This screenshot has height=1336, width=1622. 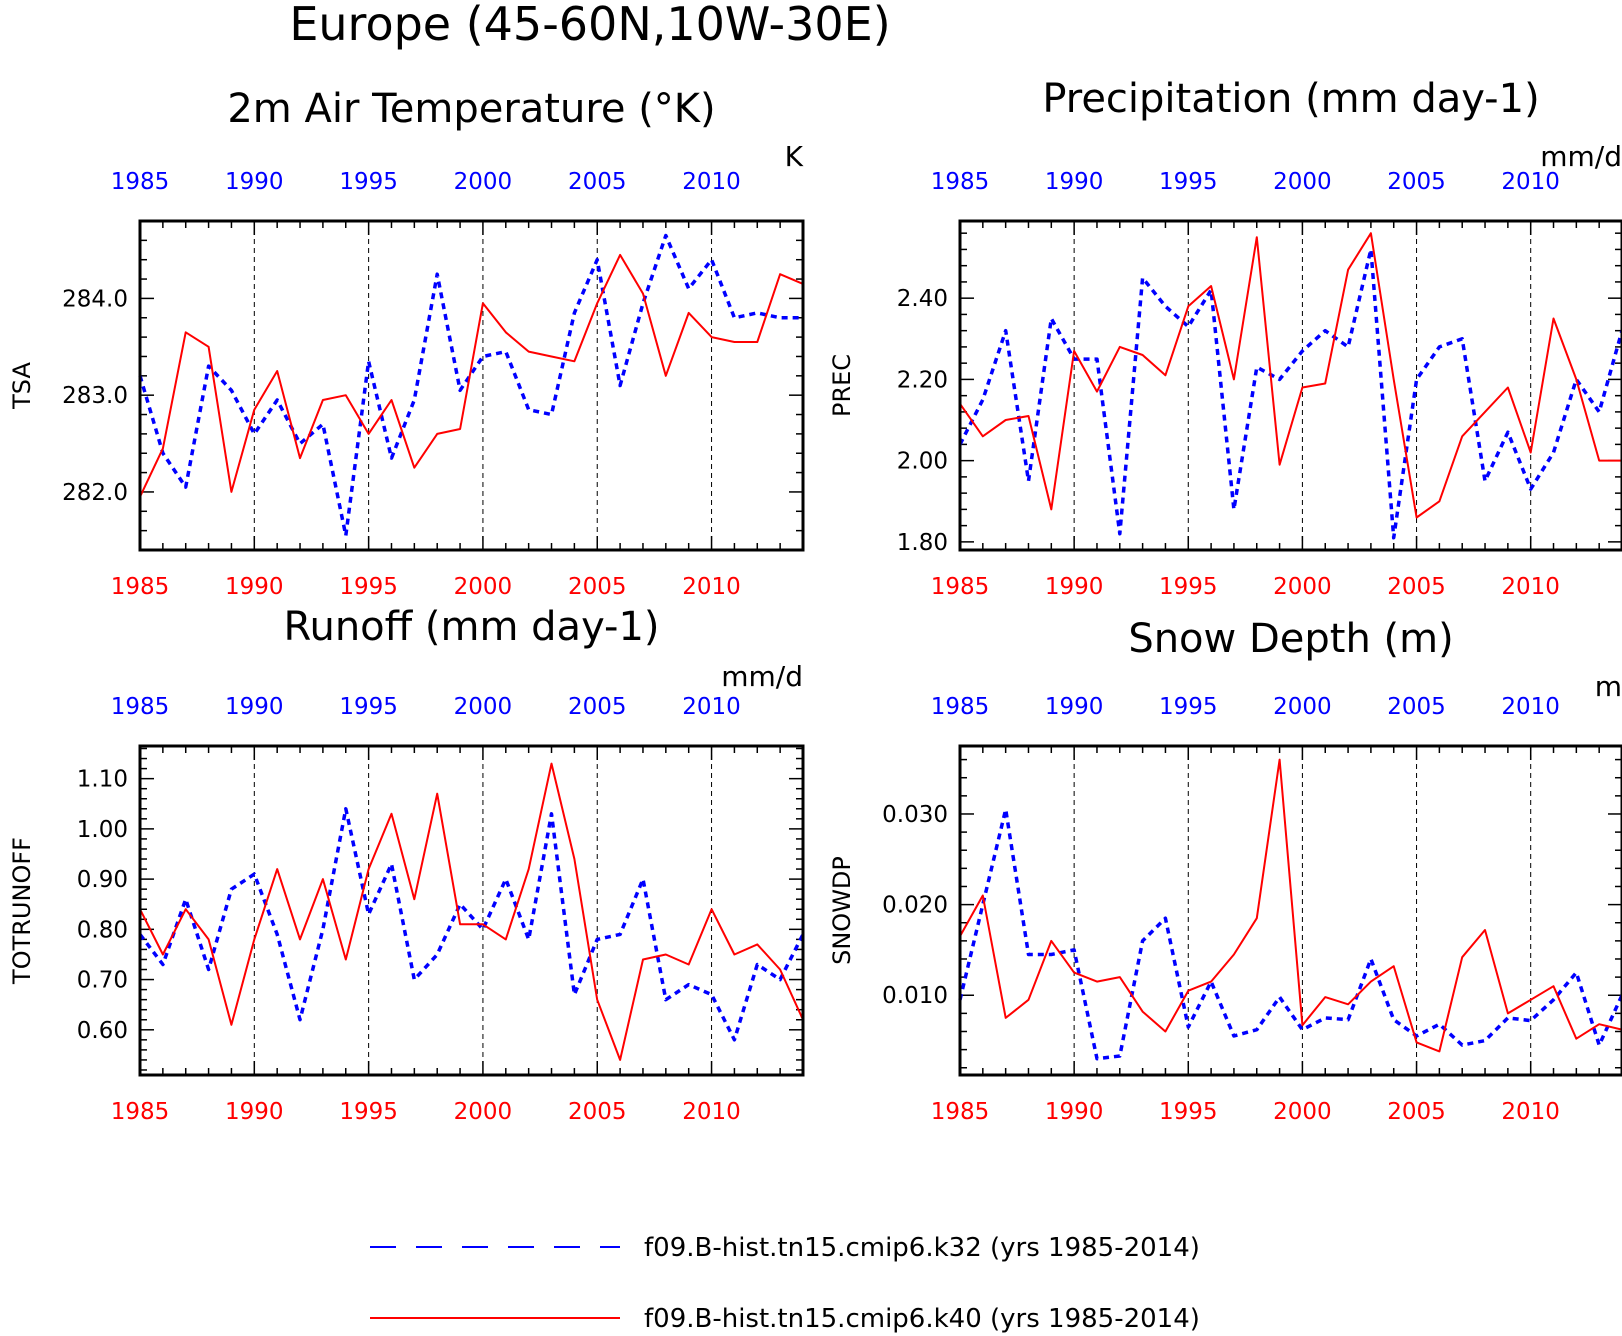 What do you see at coordinates (842, 910) in the screenshot?
I see `y-axis-label: SNOWDP` at bounding box center [842, 910].